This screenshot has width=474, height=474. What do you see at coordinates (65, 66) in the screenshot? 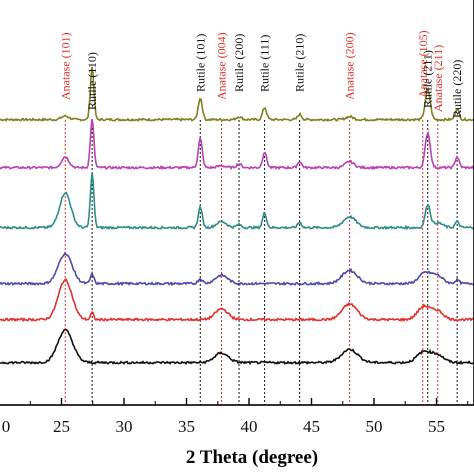
I see `peak-label-0: Anatase (101)` at bounding box center [65, 66].